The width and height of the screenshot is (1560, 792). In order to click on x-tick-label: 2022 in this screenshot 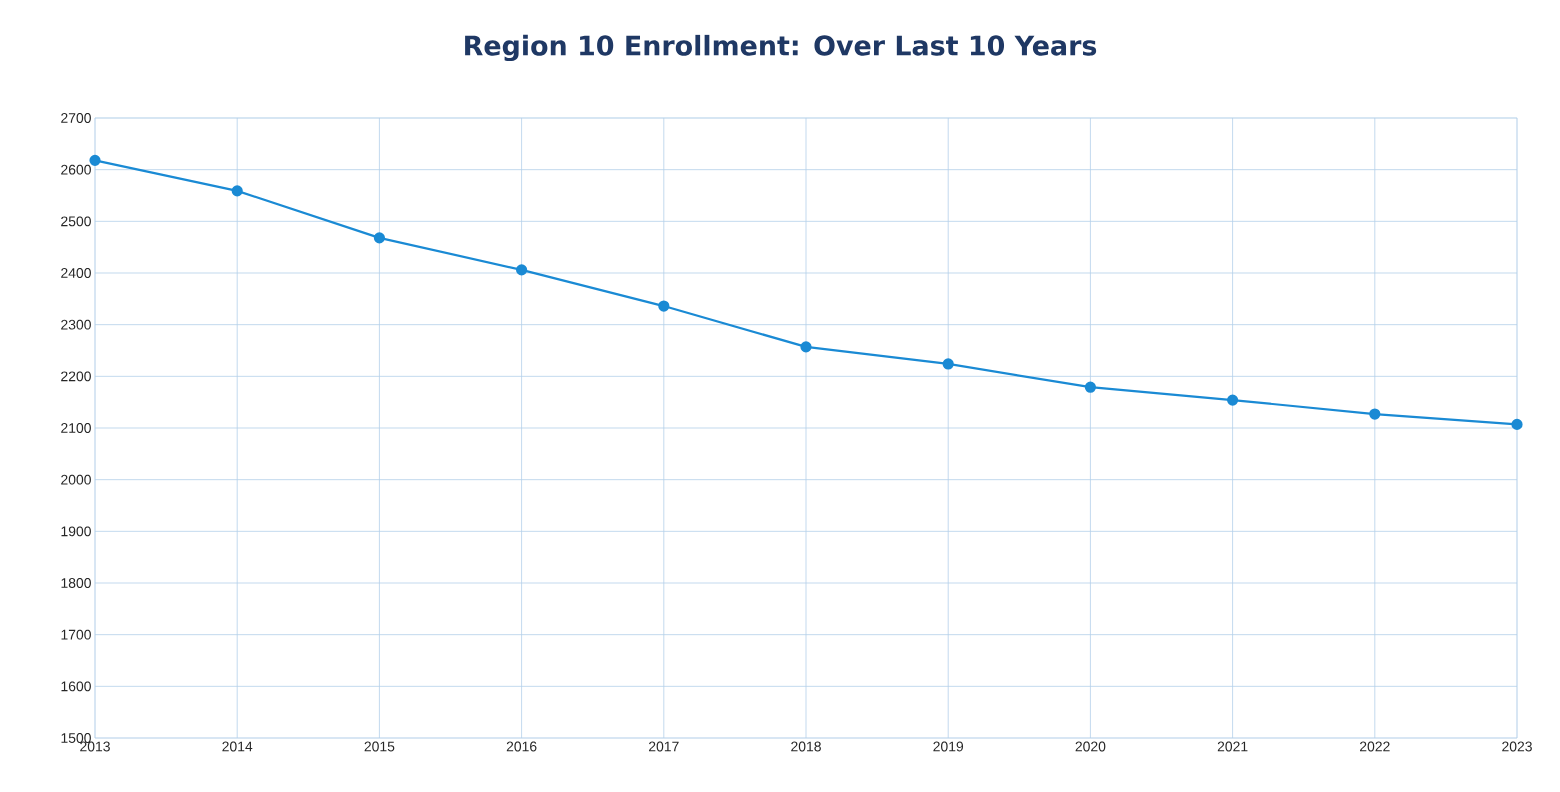, I will do `click(1375, 746)`.